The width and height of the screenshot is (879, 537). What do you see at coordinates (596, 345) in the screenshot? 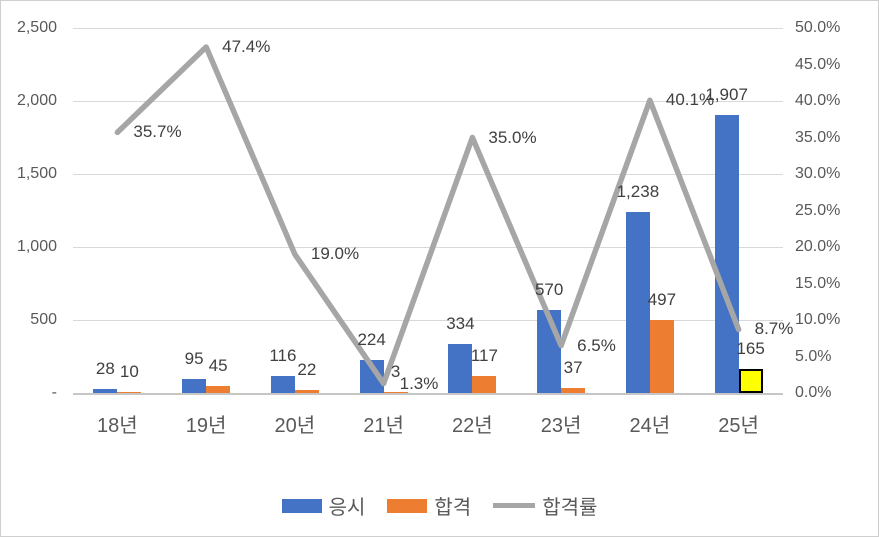
I see `line-value-label: 6.5%` at bounding box center [596, 345].